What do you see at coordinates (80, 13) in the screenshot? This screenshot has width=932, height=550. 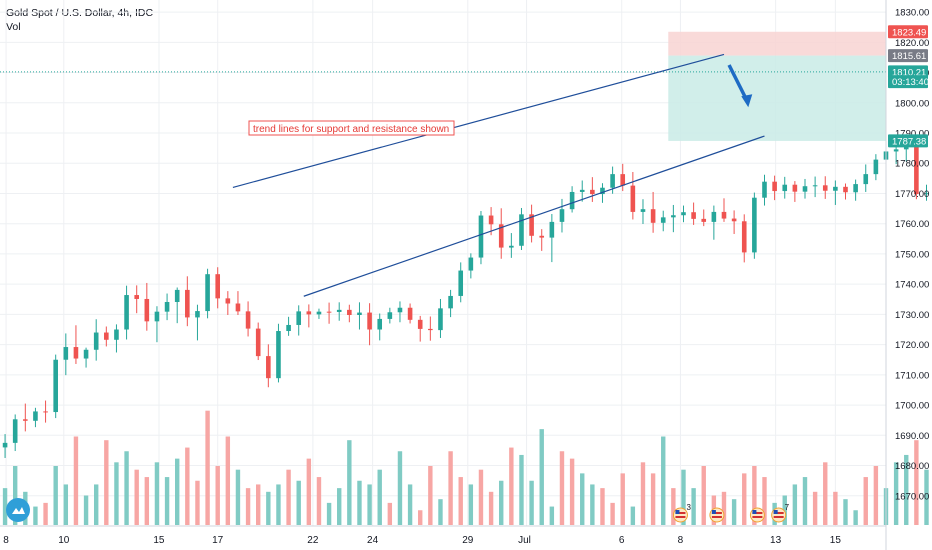 I see `chart-title: Gold Spot / U.S. Dollar, 4h, IDC` at bounding box center [80, 13].